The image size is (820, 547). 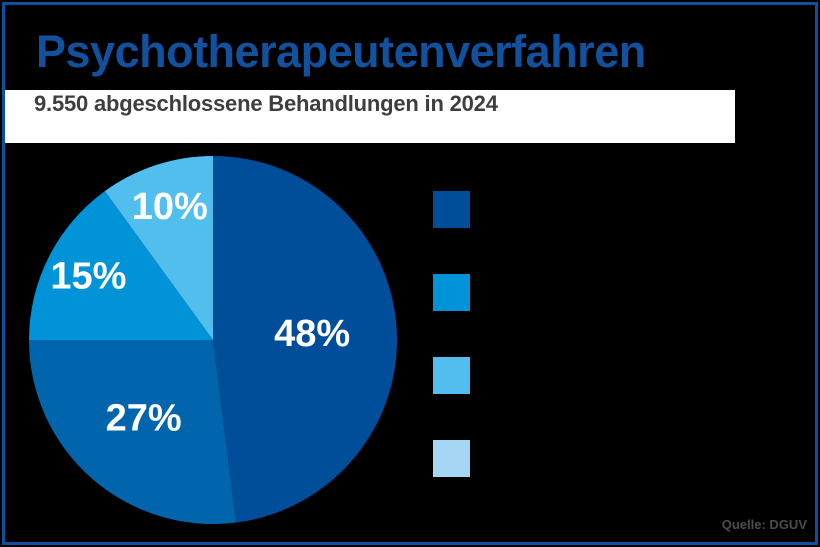 I want to click on page-title: Psychotherapeutenverfahren, so click(x=341, y=51).